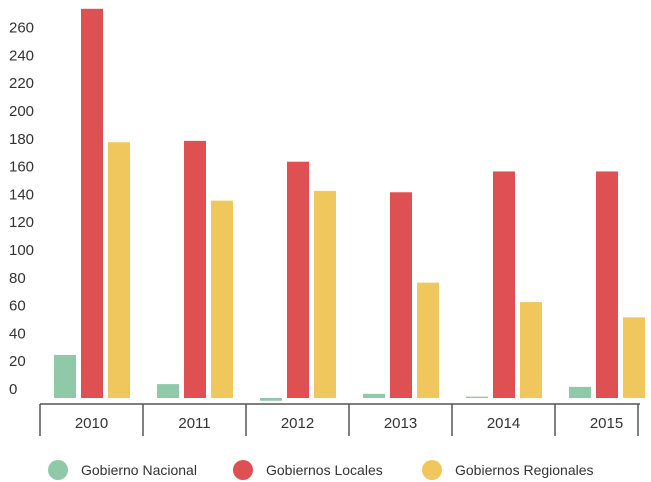  I want to click on legend-item: Gobiernos Regionales, so click(508, 470).